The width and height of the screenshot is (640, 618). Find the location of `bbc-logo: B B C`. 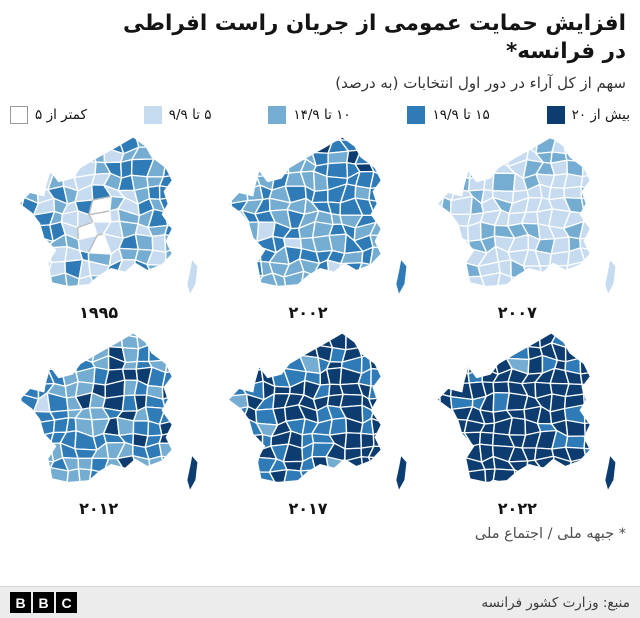

bbc-logo: B B C is located at coordinates (43, 602).